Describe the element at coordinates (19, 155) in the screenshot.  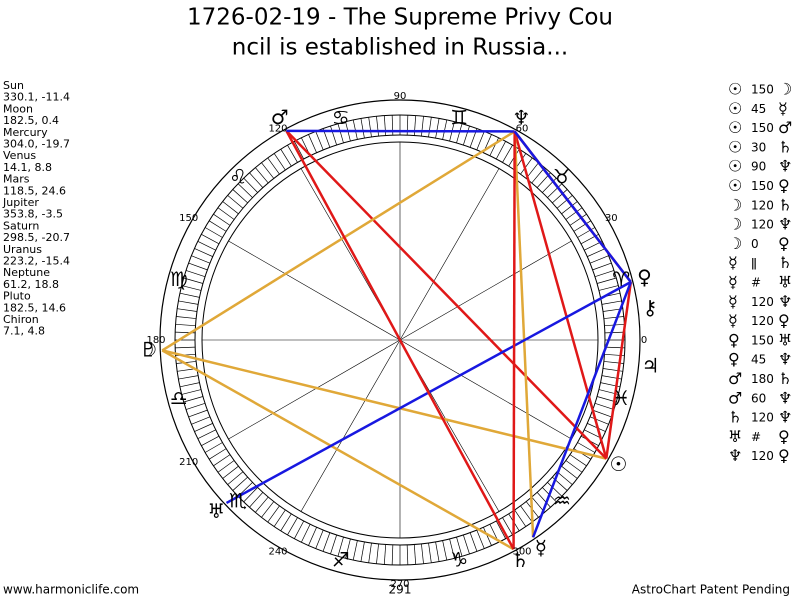
I see `planet-name: Venus` at that location.